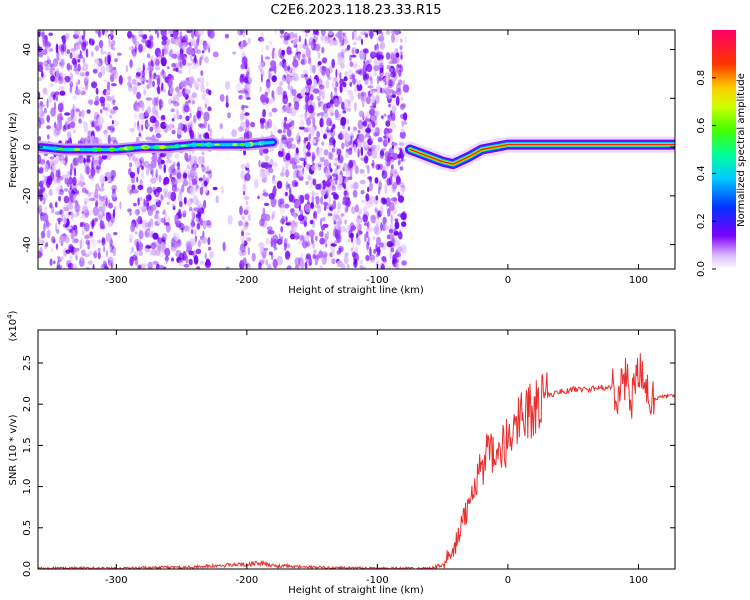 The image size is (750, 600). What do you see at coordinates (356, 590) in the screenshot?
I see `snr-x-label: Height of straight line (km)` at bounding box center [356, 590].